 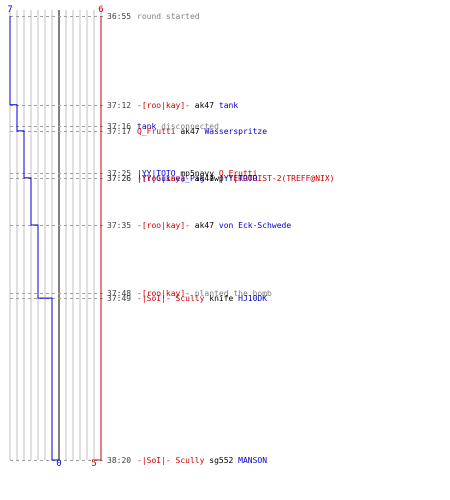 I want to click on event-text: -[roo|kay]- planted the bomb, so click(x=204, y=293).